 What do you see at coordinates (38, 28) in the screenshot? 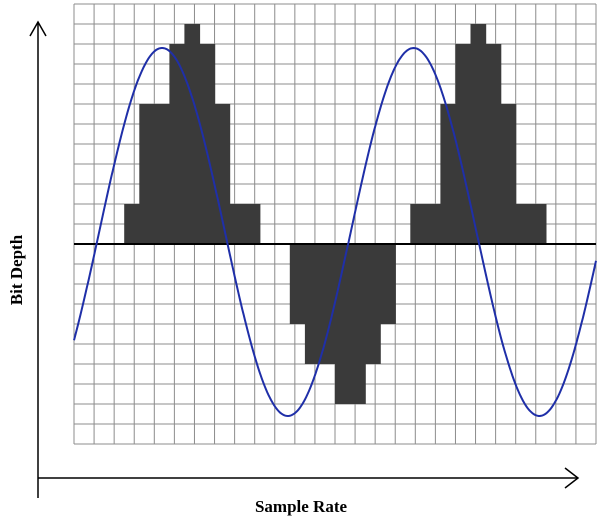
I see `y-axis-arrow-icon` at bounding box center [38, 28].